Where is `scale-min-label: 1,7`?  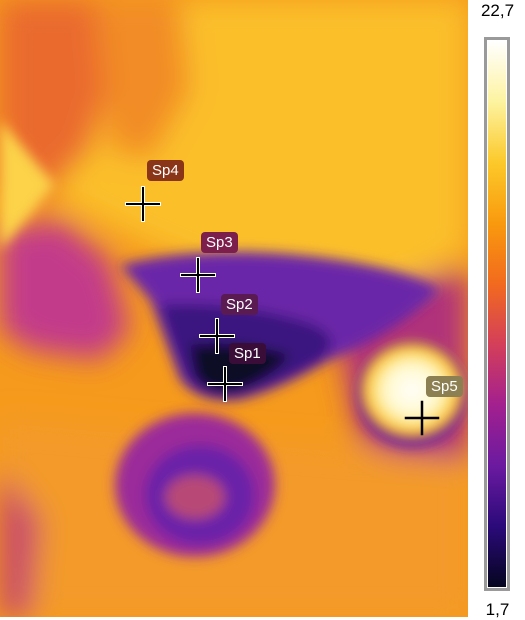
scale-min-label: 1,7 is located at coordinates (497, 609).